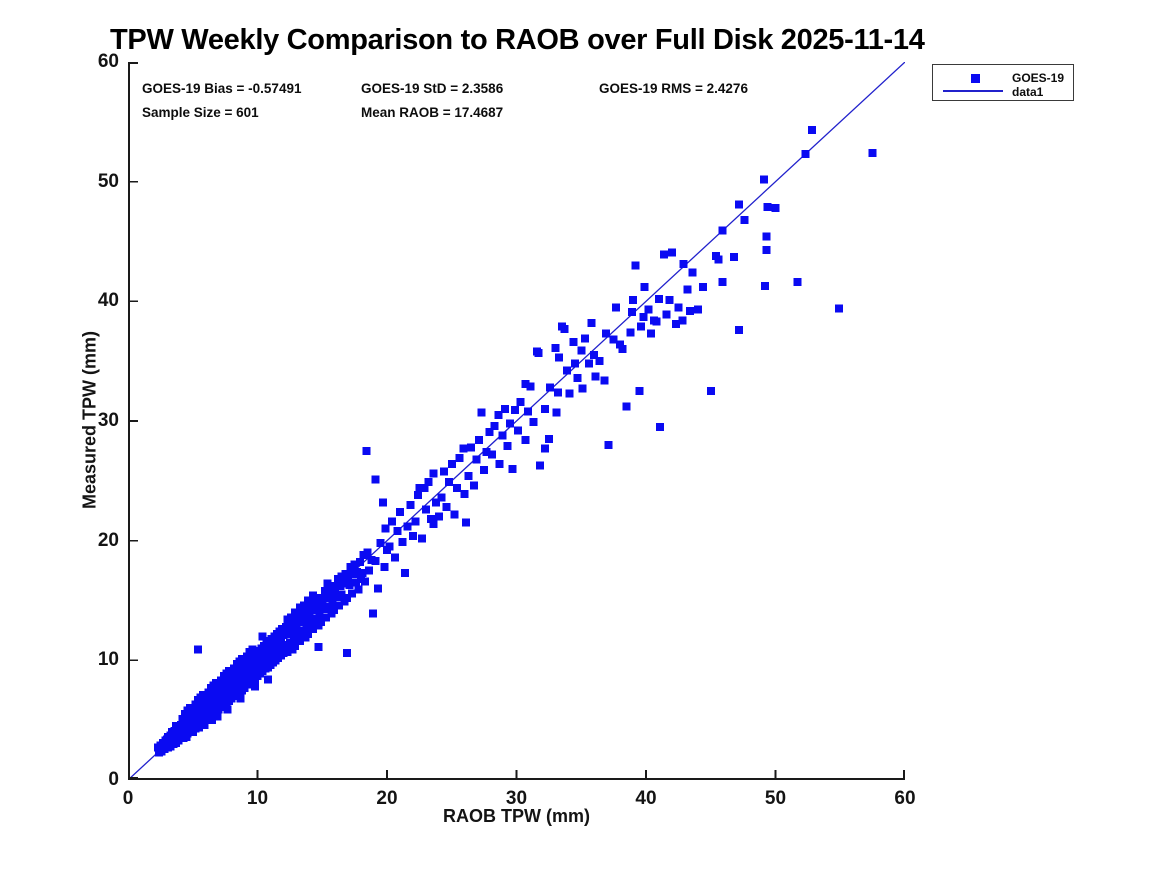 This screenshot has height=875, width=1167. I want to click on stat-std: GOES-19 StD = 2.3586, so click(432, 88).